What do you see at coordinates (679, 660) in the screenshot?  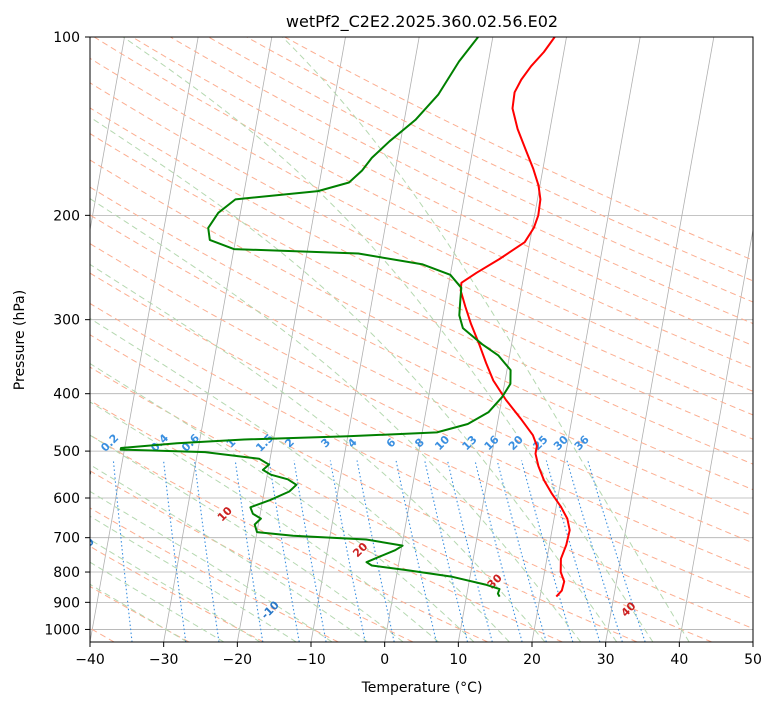 I see `x-tick-label: 40` at bounding box center [679, 660].